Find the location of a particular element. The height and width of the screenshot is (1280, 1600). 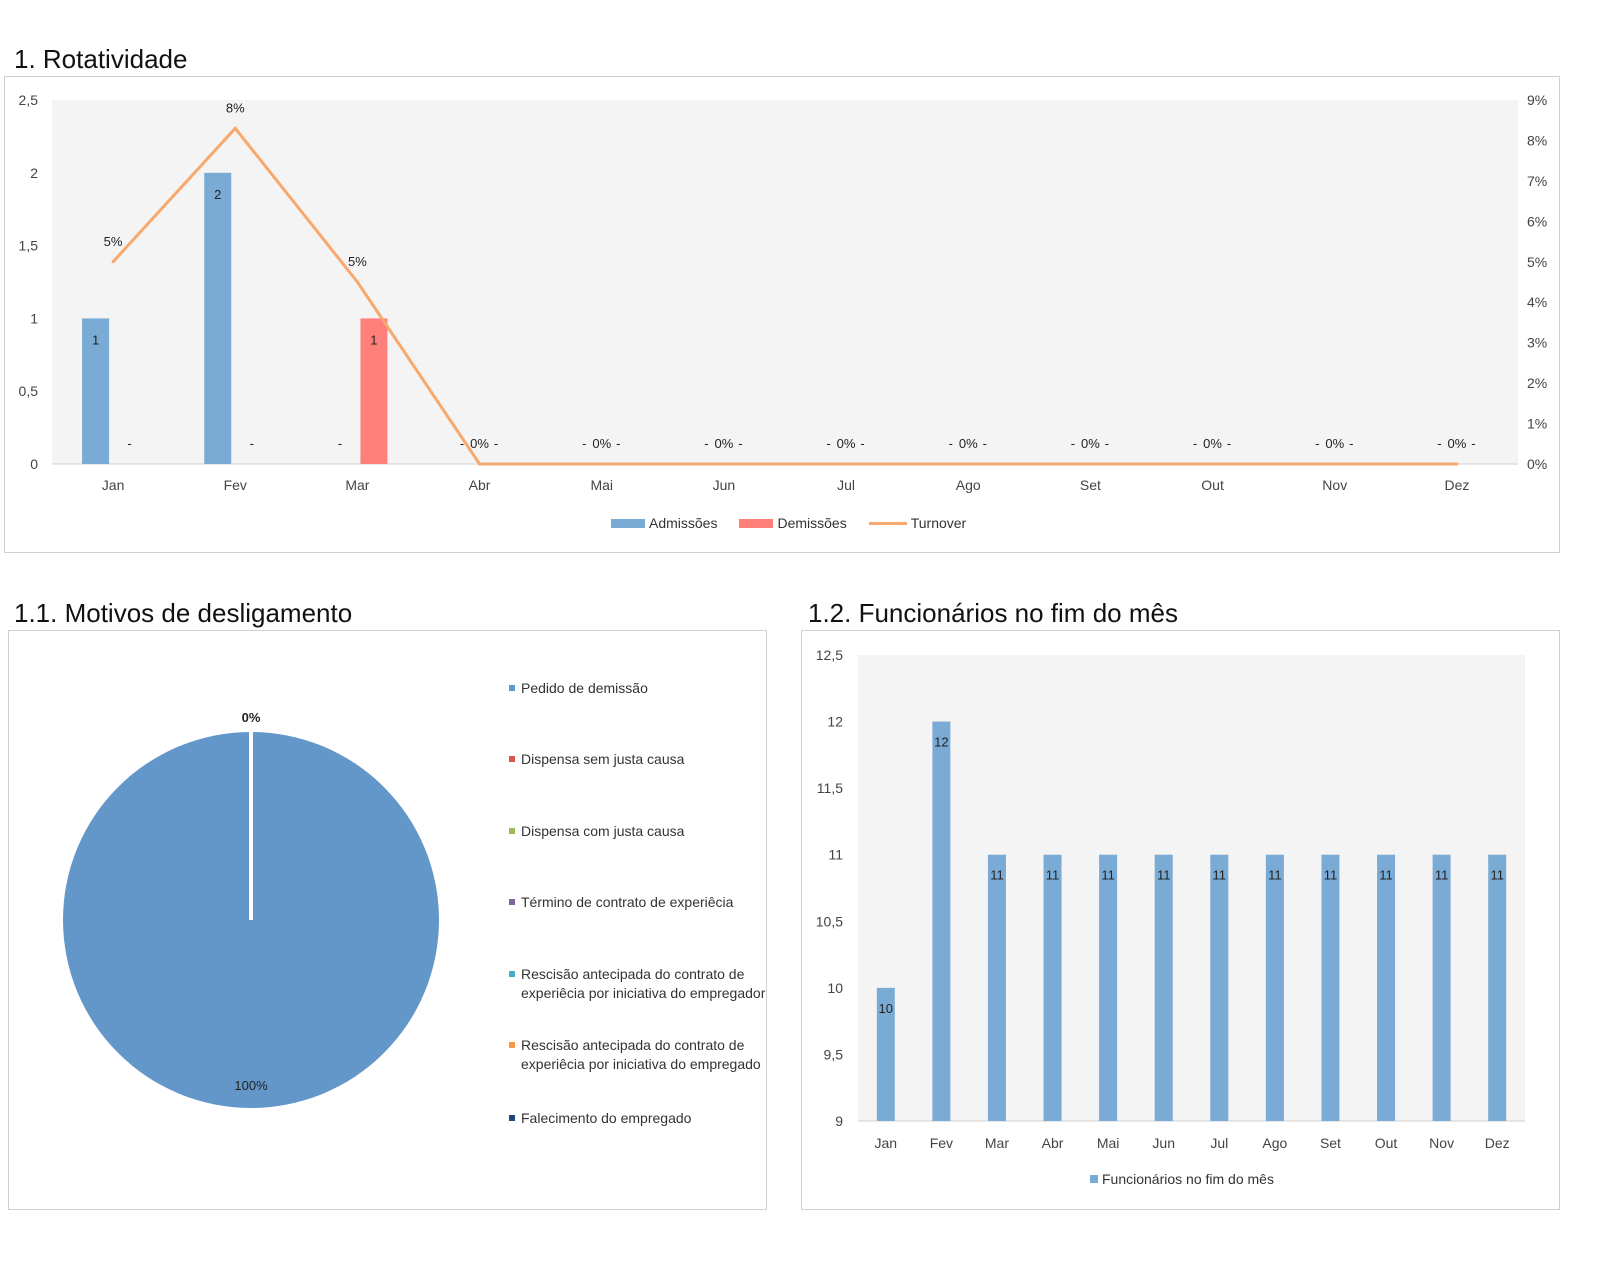

turnover-data-label: 8% is located at coordinates (235, 107).